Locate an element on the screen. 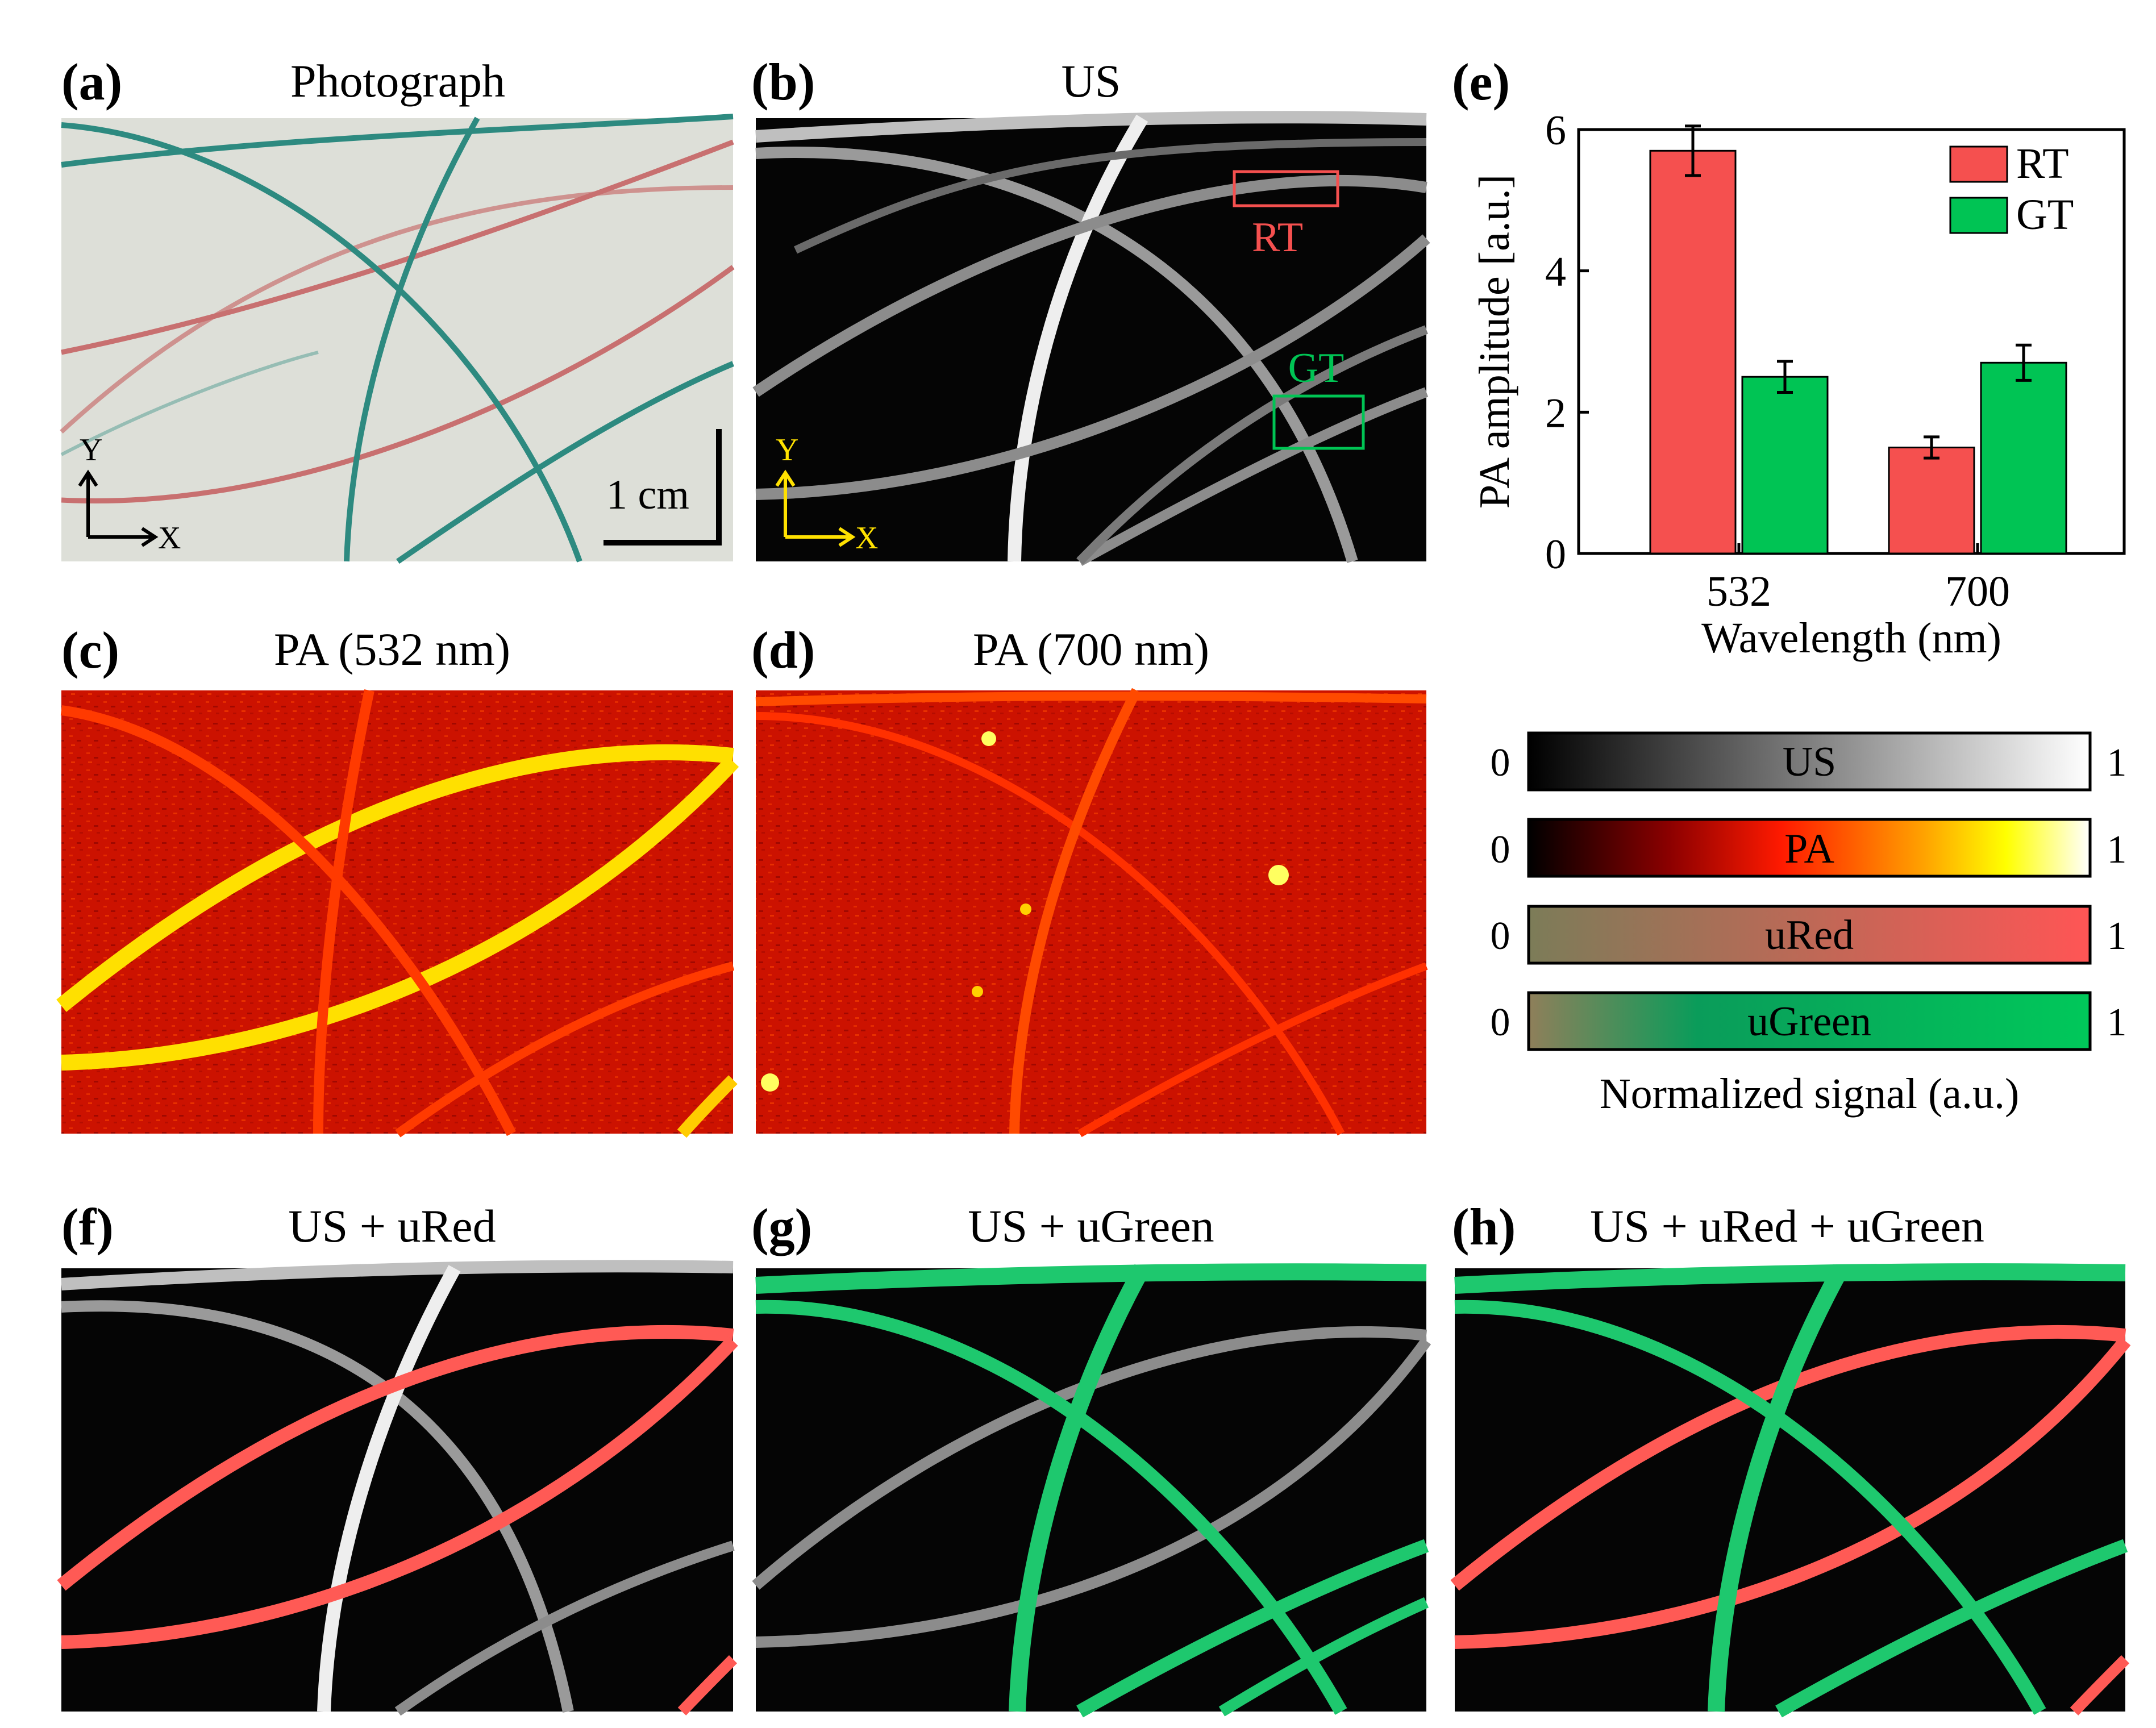 This screenshot has width=2156, height=1728. panel-f-title: US + uRed is located at coordinates (392, 1226).